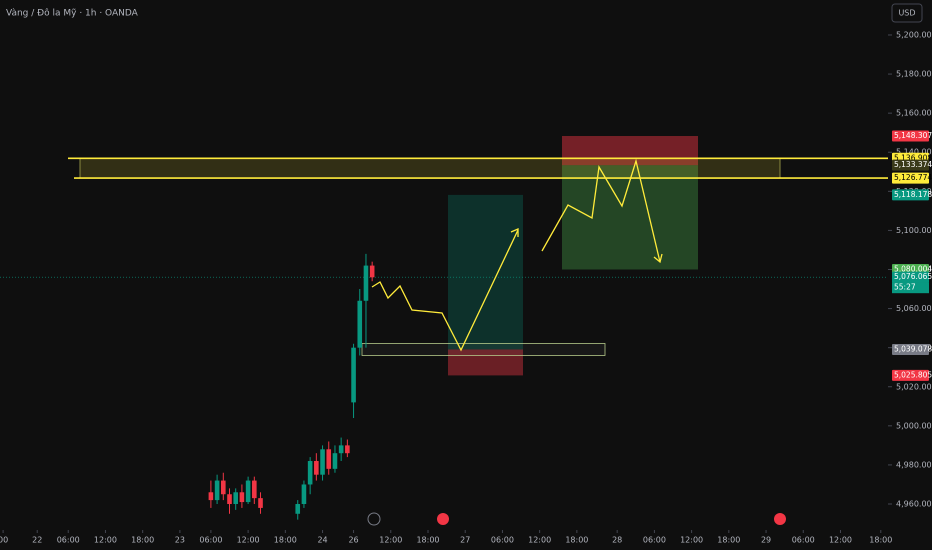 This screenshot has width=932, height=550. Describe the element at coordinates (913, 348) in the screenshot. I see `price-label: 5,039.078` at that location.